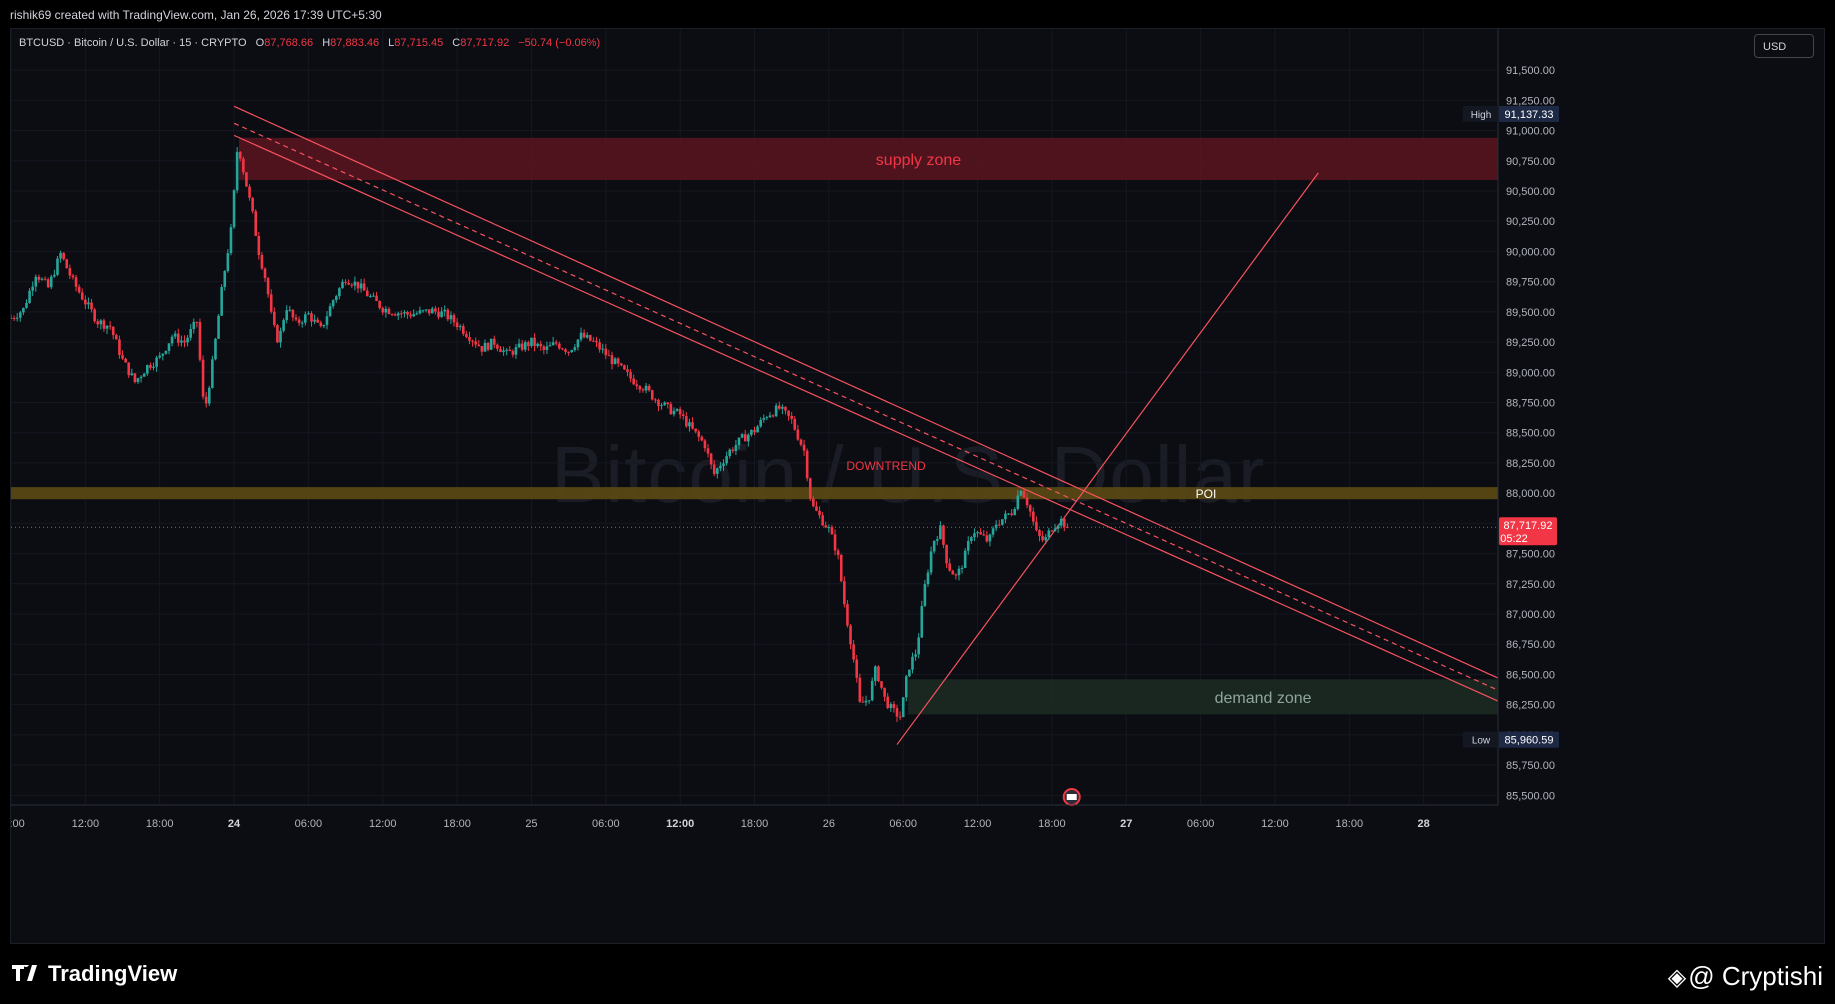  I want to click on event-marker-flag, so click(1071, 797).